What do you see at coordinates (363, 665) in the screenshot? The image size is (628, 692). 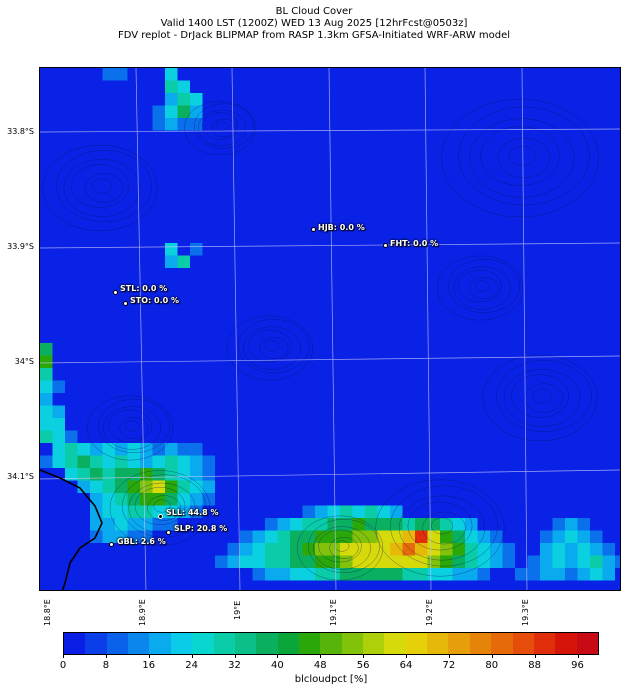 I see `colorbar-tick-label: 56` at bounding box center [363, 665].